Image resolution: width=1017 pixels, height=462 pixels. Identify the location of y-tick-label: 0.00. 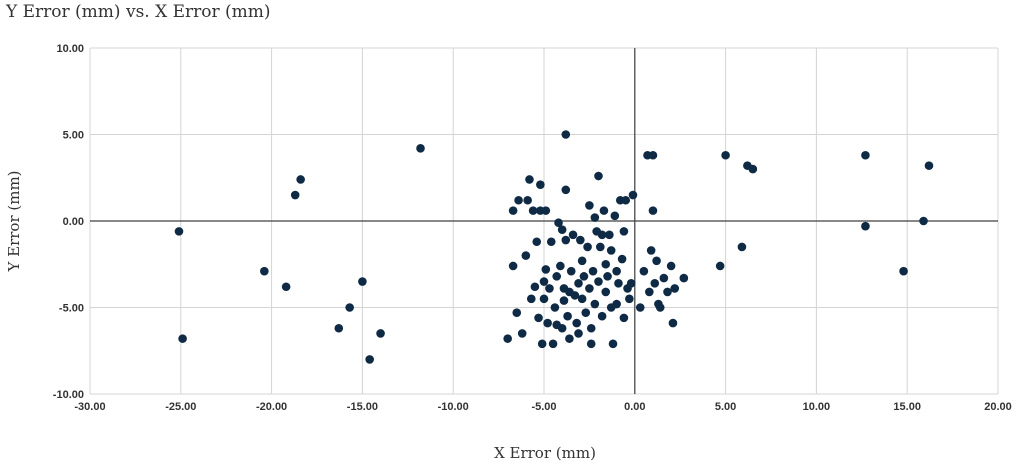
(73, 222).